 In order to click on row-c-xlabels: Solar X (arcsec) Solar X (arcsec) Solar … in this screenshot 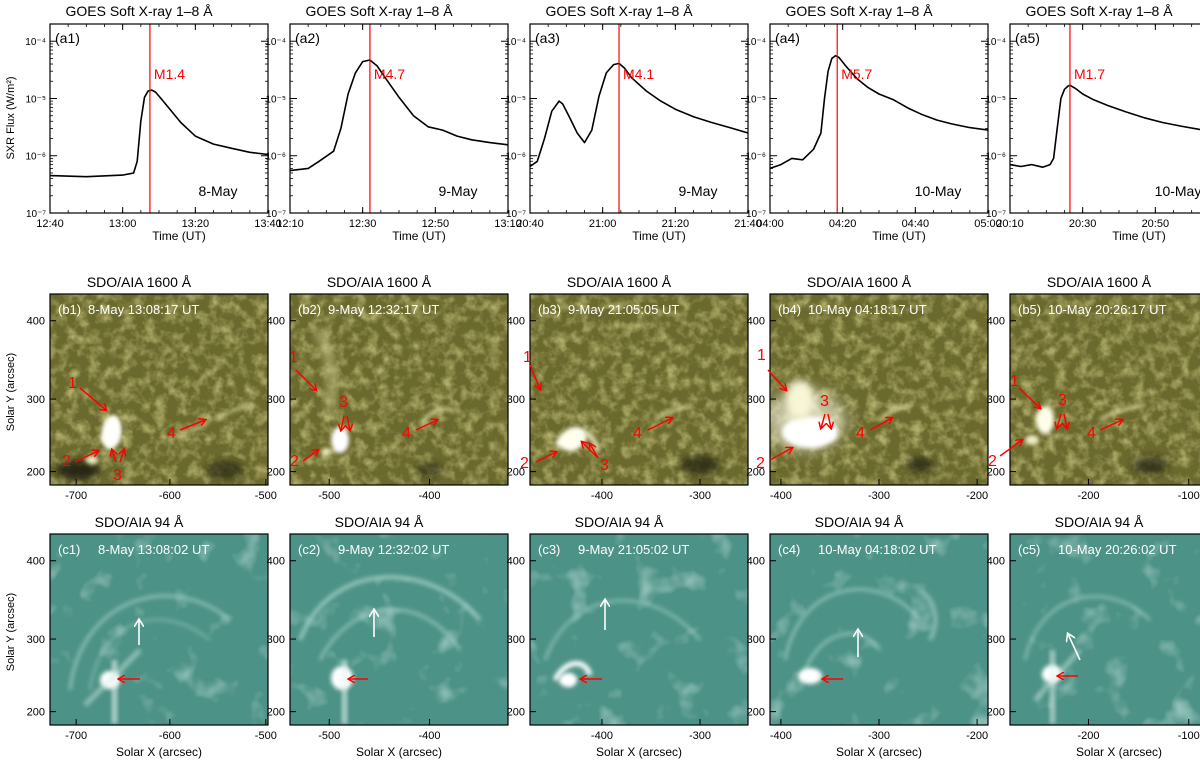, I will do `click(639, 752)`.